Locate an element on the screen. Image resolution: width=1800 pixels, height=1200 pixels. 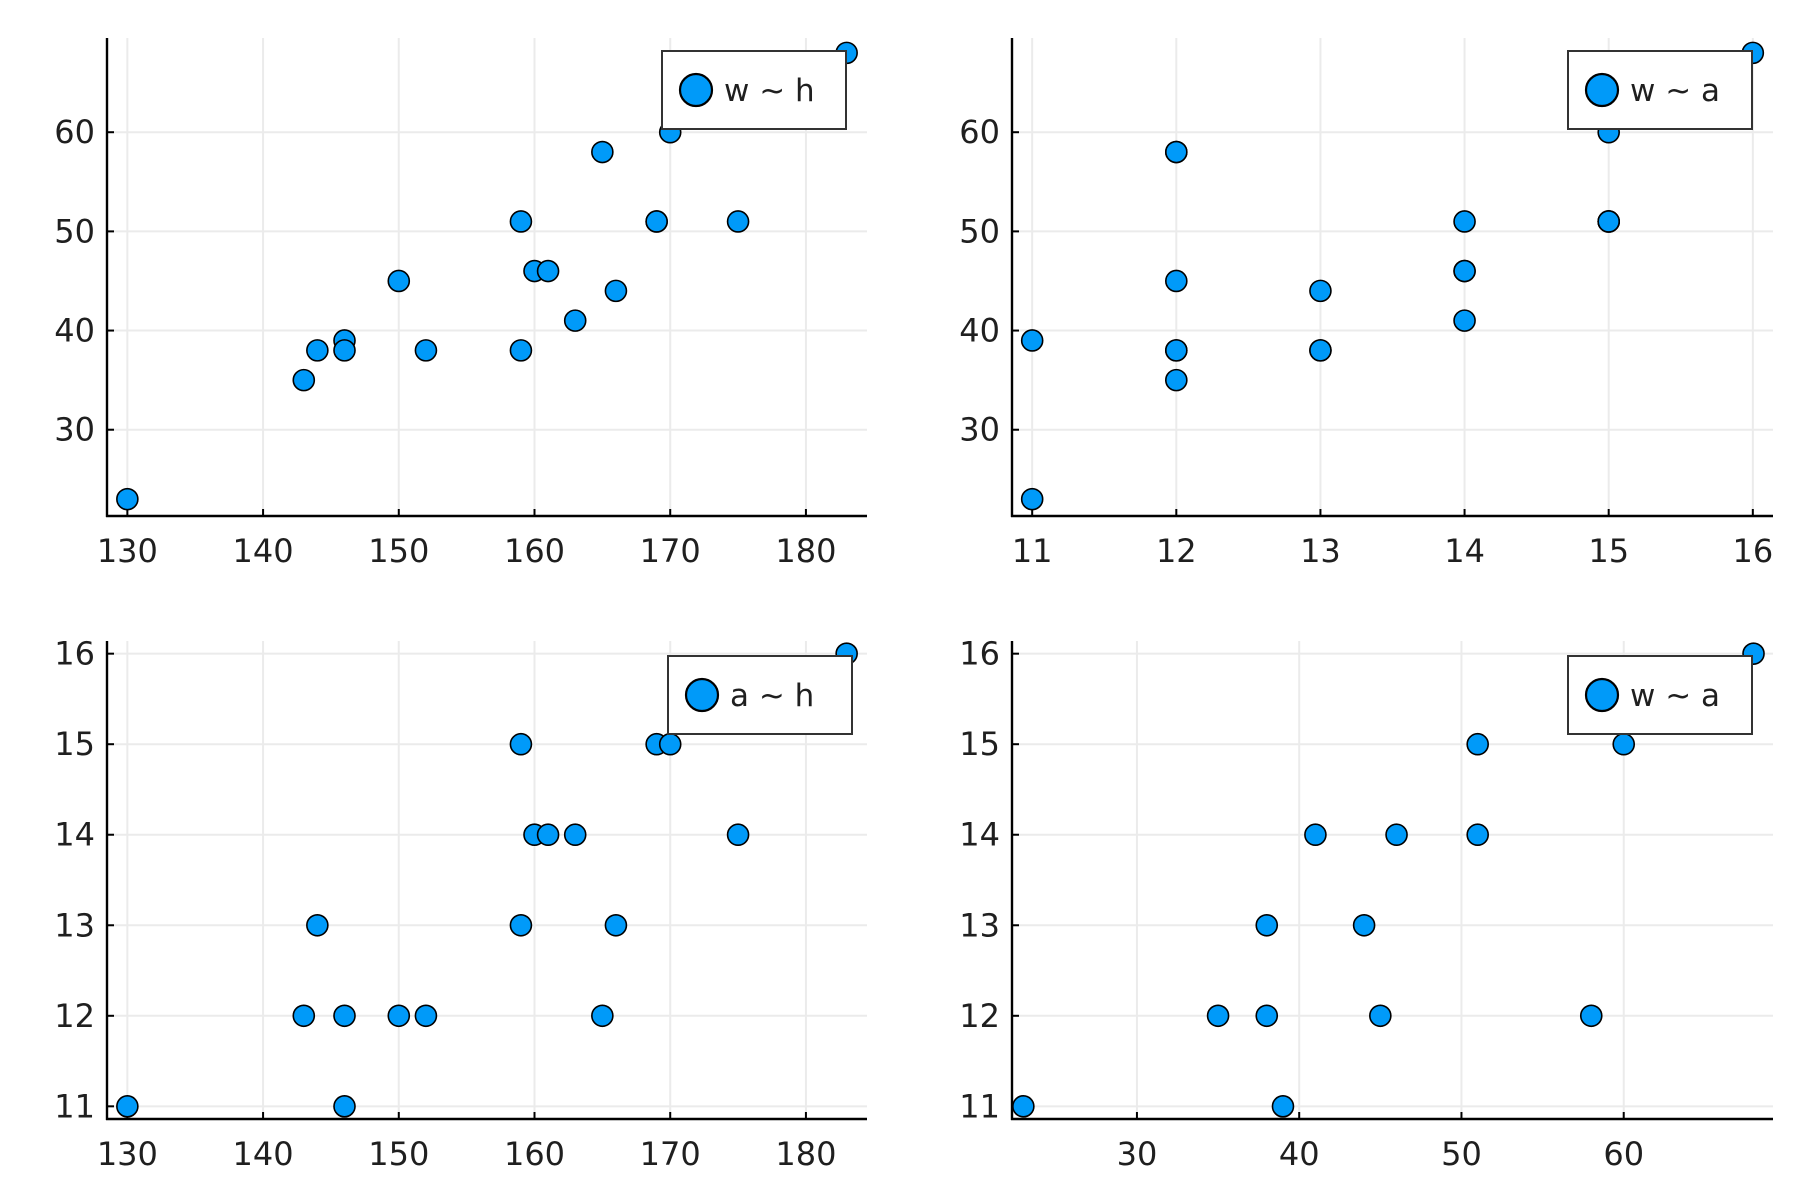
legend-label: a ~ h is located at coordinates (772, 696).